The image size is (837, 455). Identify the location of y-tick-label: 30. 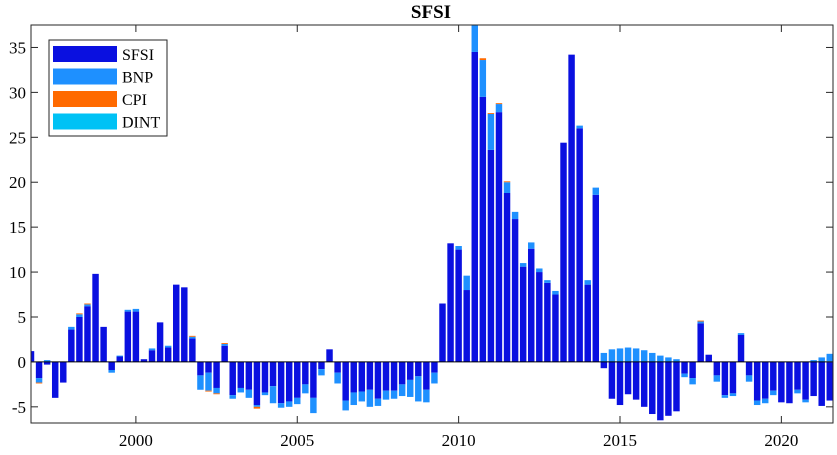
(17, 92).